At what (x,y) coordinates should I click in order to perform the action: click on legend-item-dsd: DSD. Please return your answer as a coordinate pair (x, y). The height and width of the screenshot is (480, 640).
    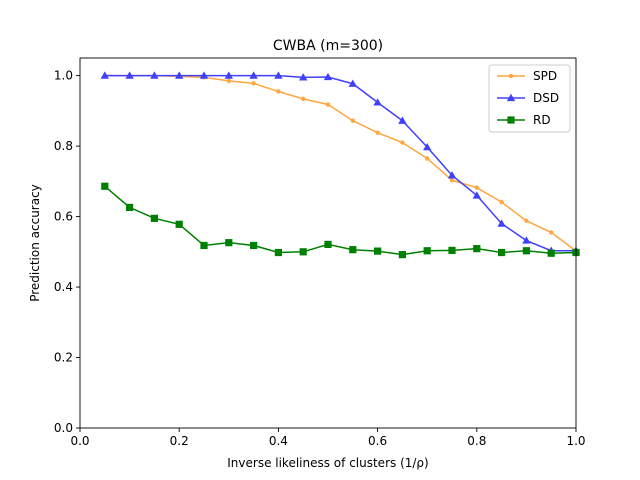
    Looking at the image, I should click on (528, 98).